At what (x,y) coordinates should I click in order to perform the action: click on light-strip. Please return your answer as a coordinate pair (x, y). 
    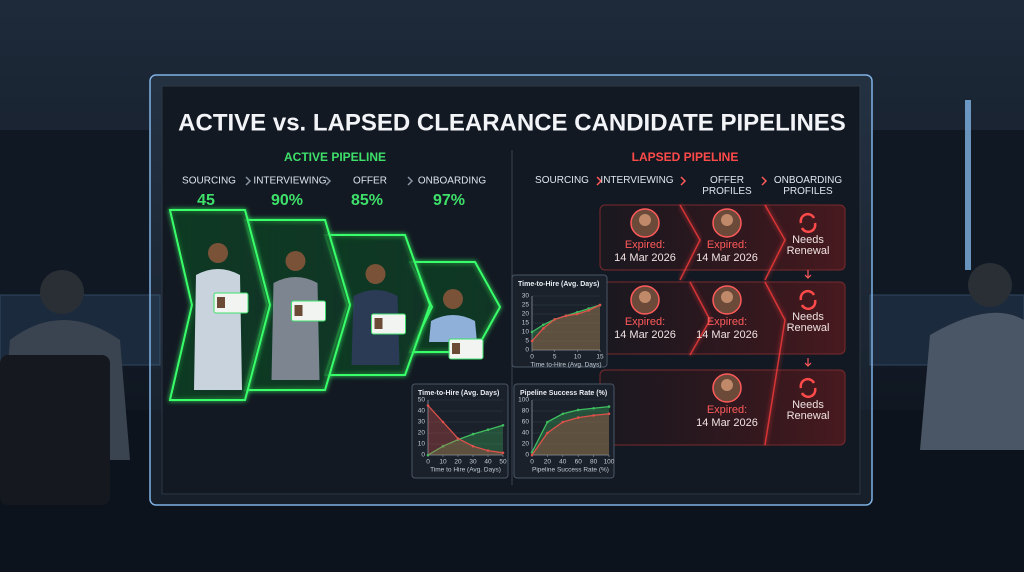
    Looking at the image, I should click on (968, 185).